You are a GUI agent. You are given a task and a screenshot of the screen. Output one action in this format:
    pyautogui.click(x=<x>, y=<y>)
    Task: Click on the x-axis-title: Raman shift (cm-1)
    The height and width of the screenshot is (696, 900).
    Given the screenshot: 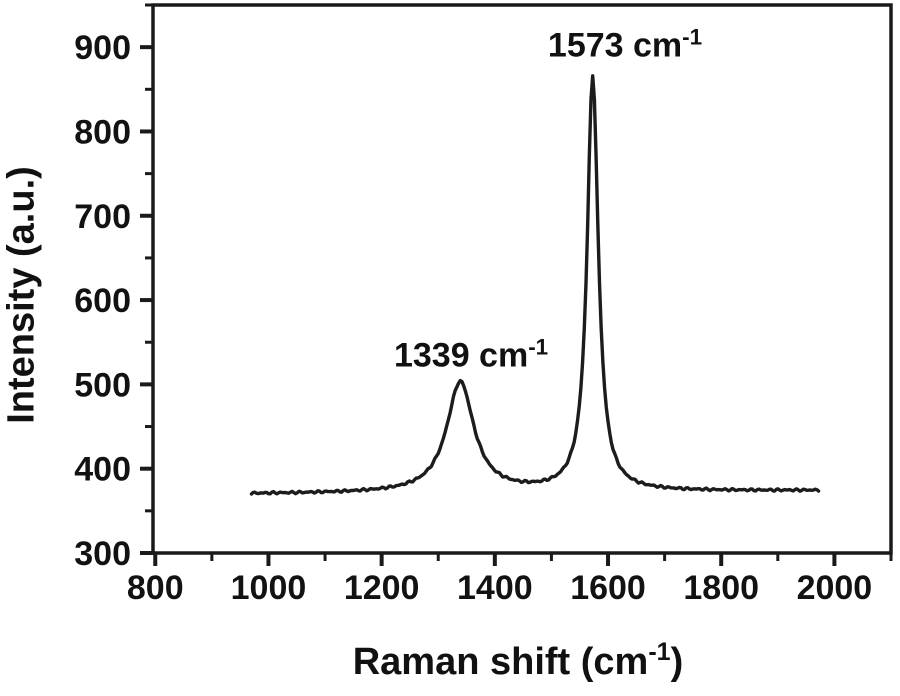 What is the action you would take?
    pyautogui.click(x=518, y=661)
    